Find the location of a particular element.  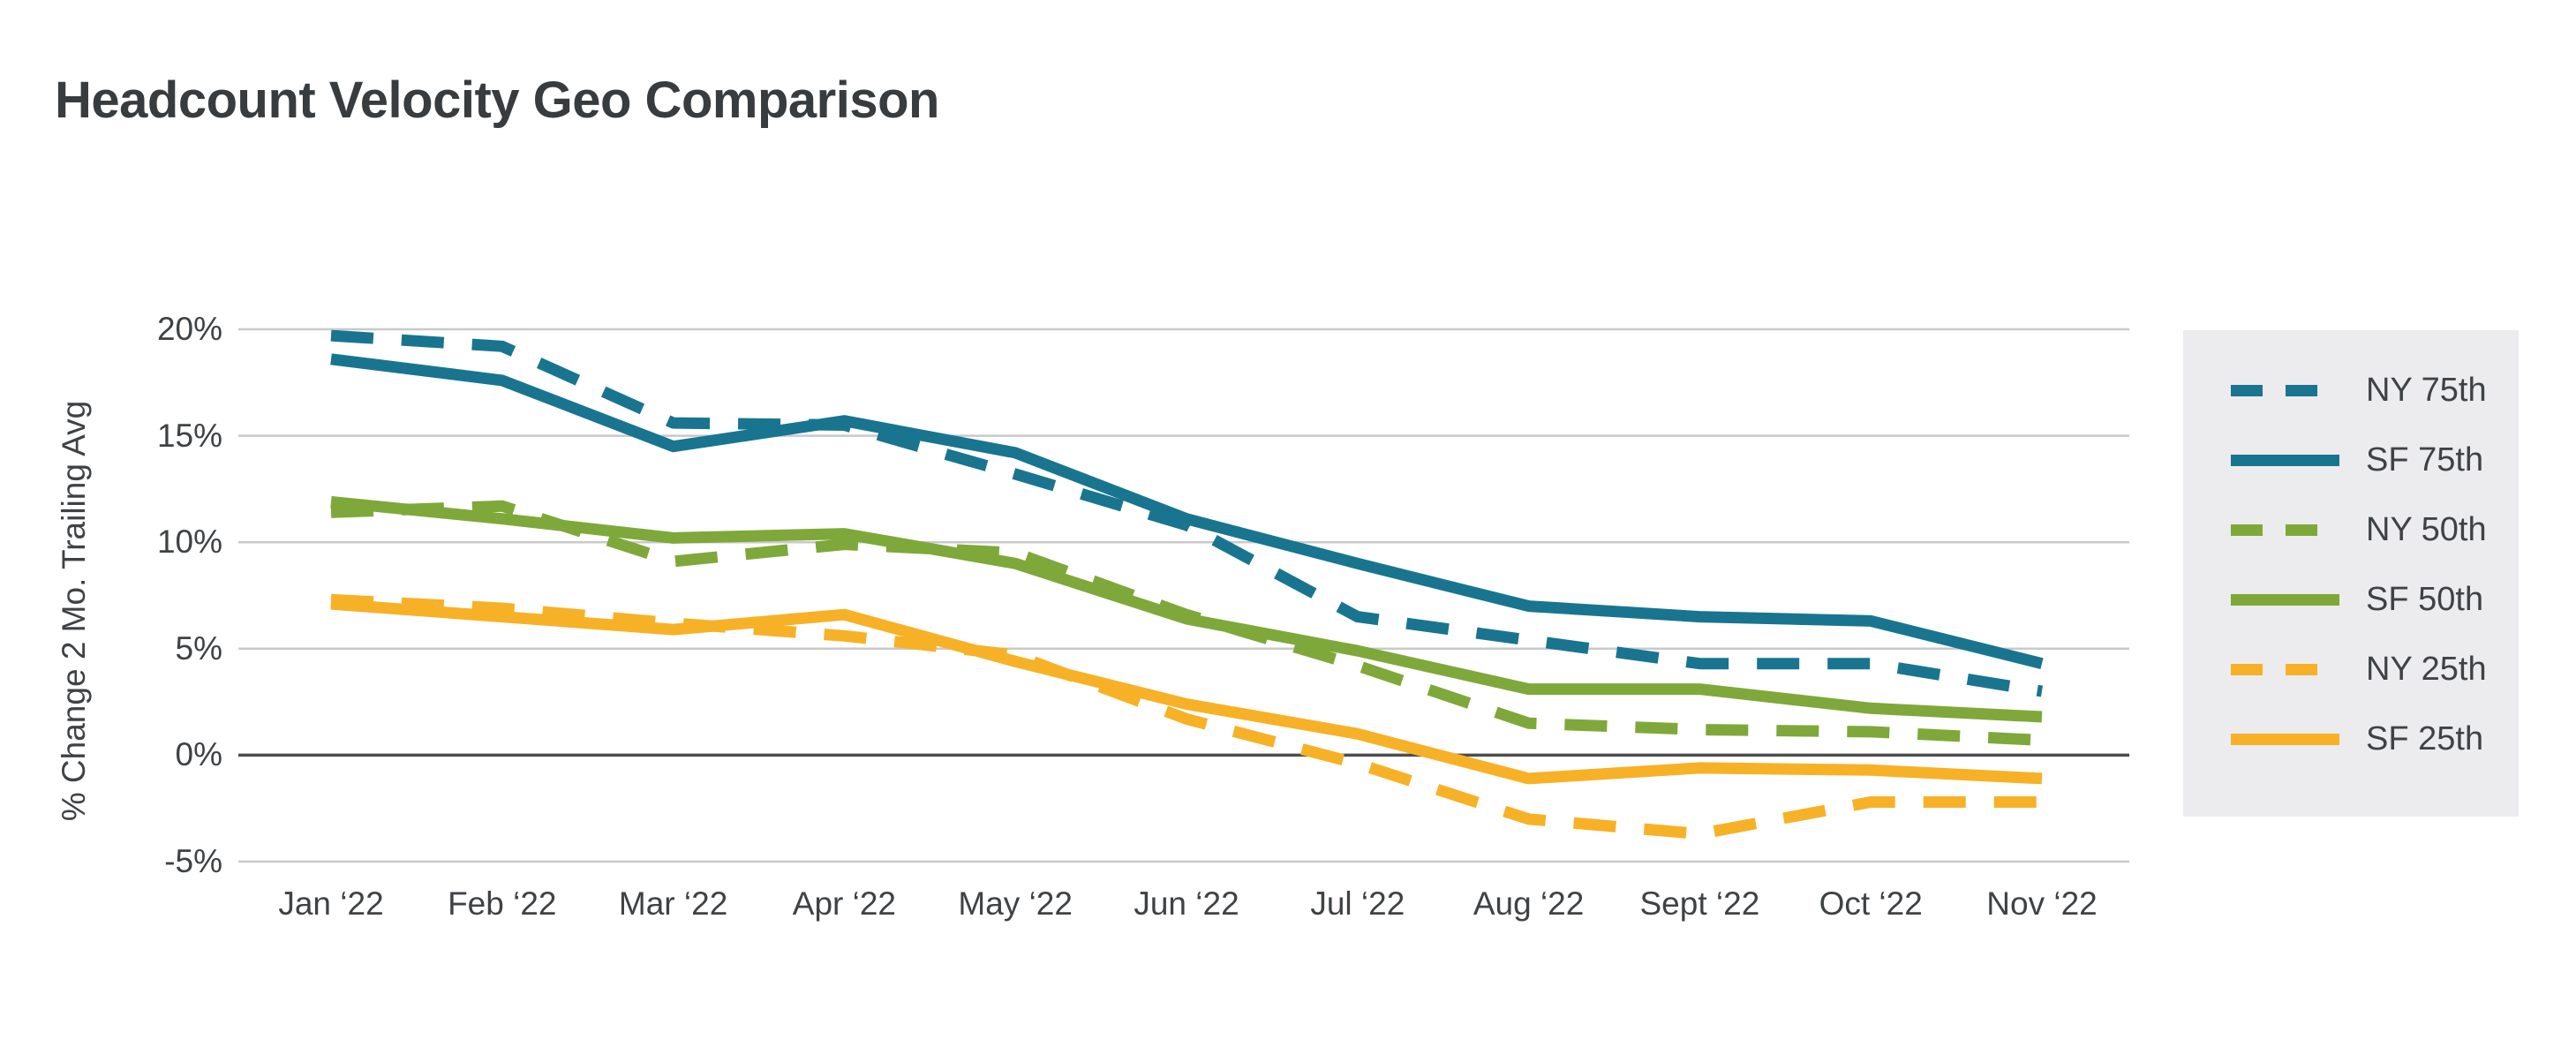

legend-label: SF 75th is located at coordinates (2425, 459).